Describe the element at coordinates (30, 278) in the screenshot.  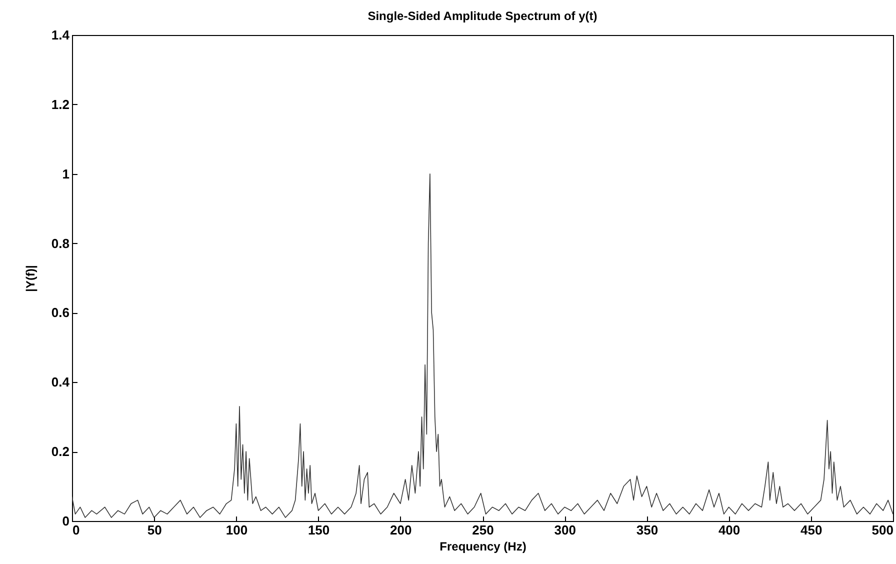
I see `y-axis-title: |Y(f)|` at that location.